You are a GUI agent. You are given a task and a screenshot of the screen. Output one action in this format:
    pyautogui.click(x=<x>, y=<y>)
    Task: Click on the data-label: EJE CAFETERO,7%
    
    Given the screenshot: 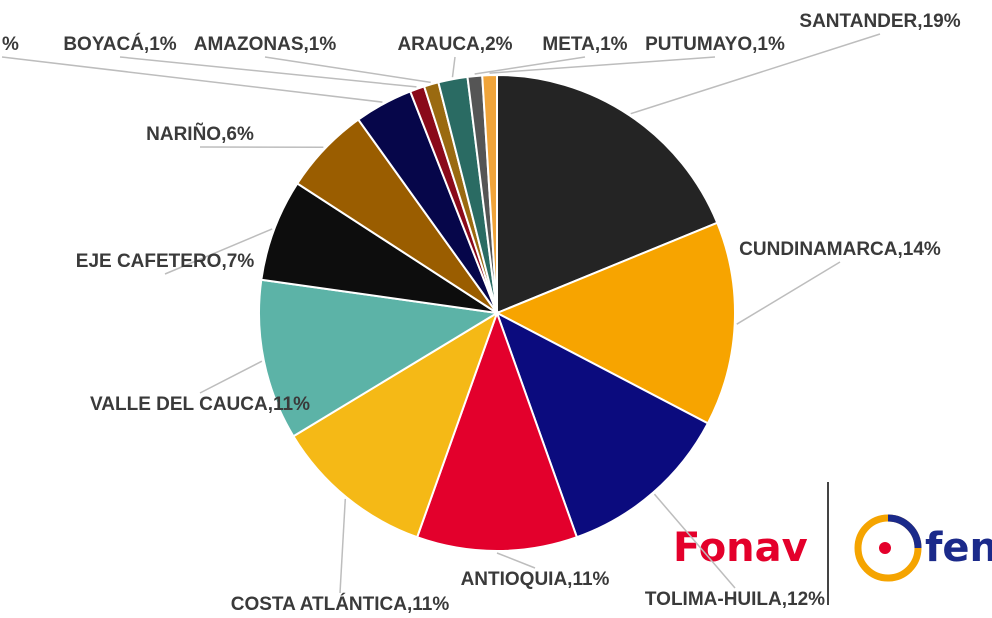 What is the action you would take?
    pyautogui.click(x=165, y=261)
    